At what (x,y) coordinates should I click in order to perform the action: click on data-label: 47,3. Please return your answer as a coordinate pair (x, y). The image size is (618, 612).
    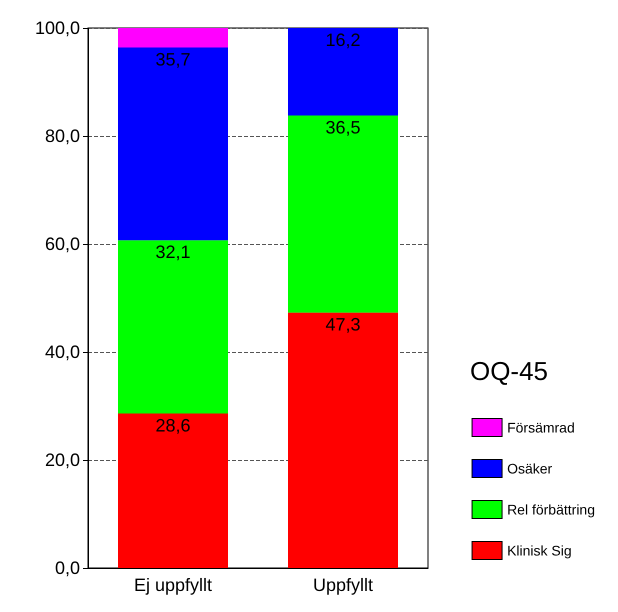
    Looking at the image, I should click on (343, 324).